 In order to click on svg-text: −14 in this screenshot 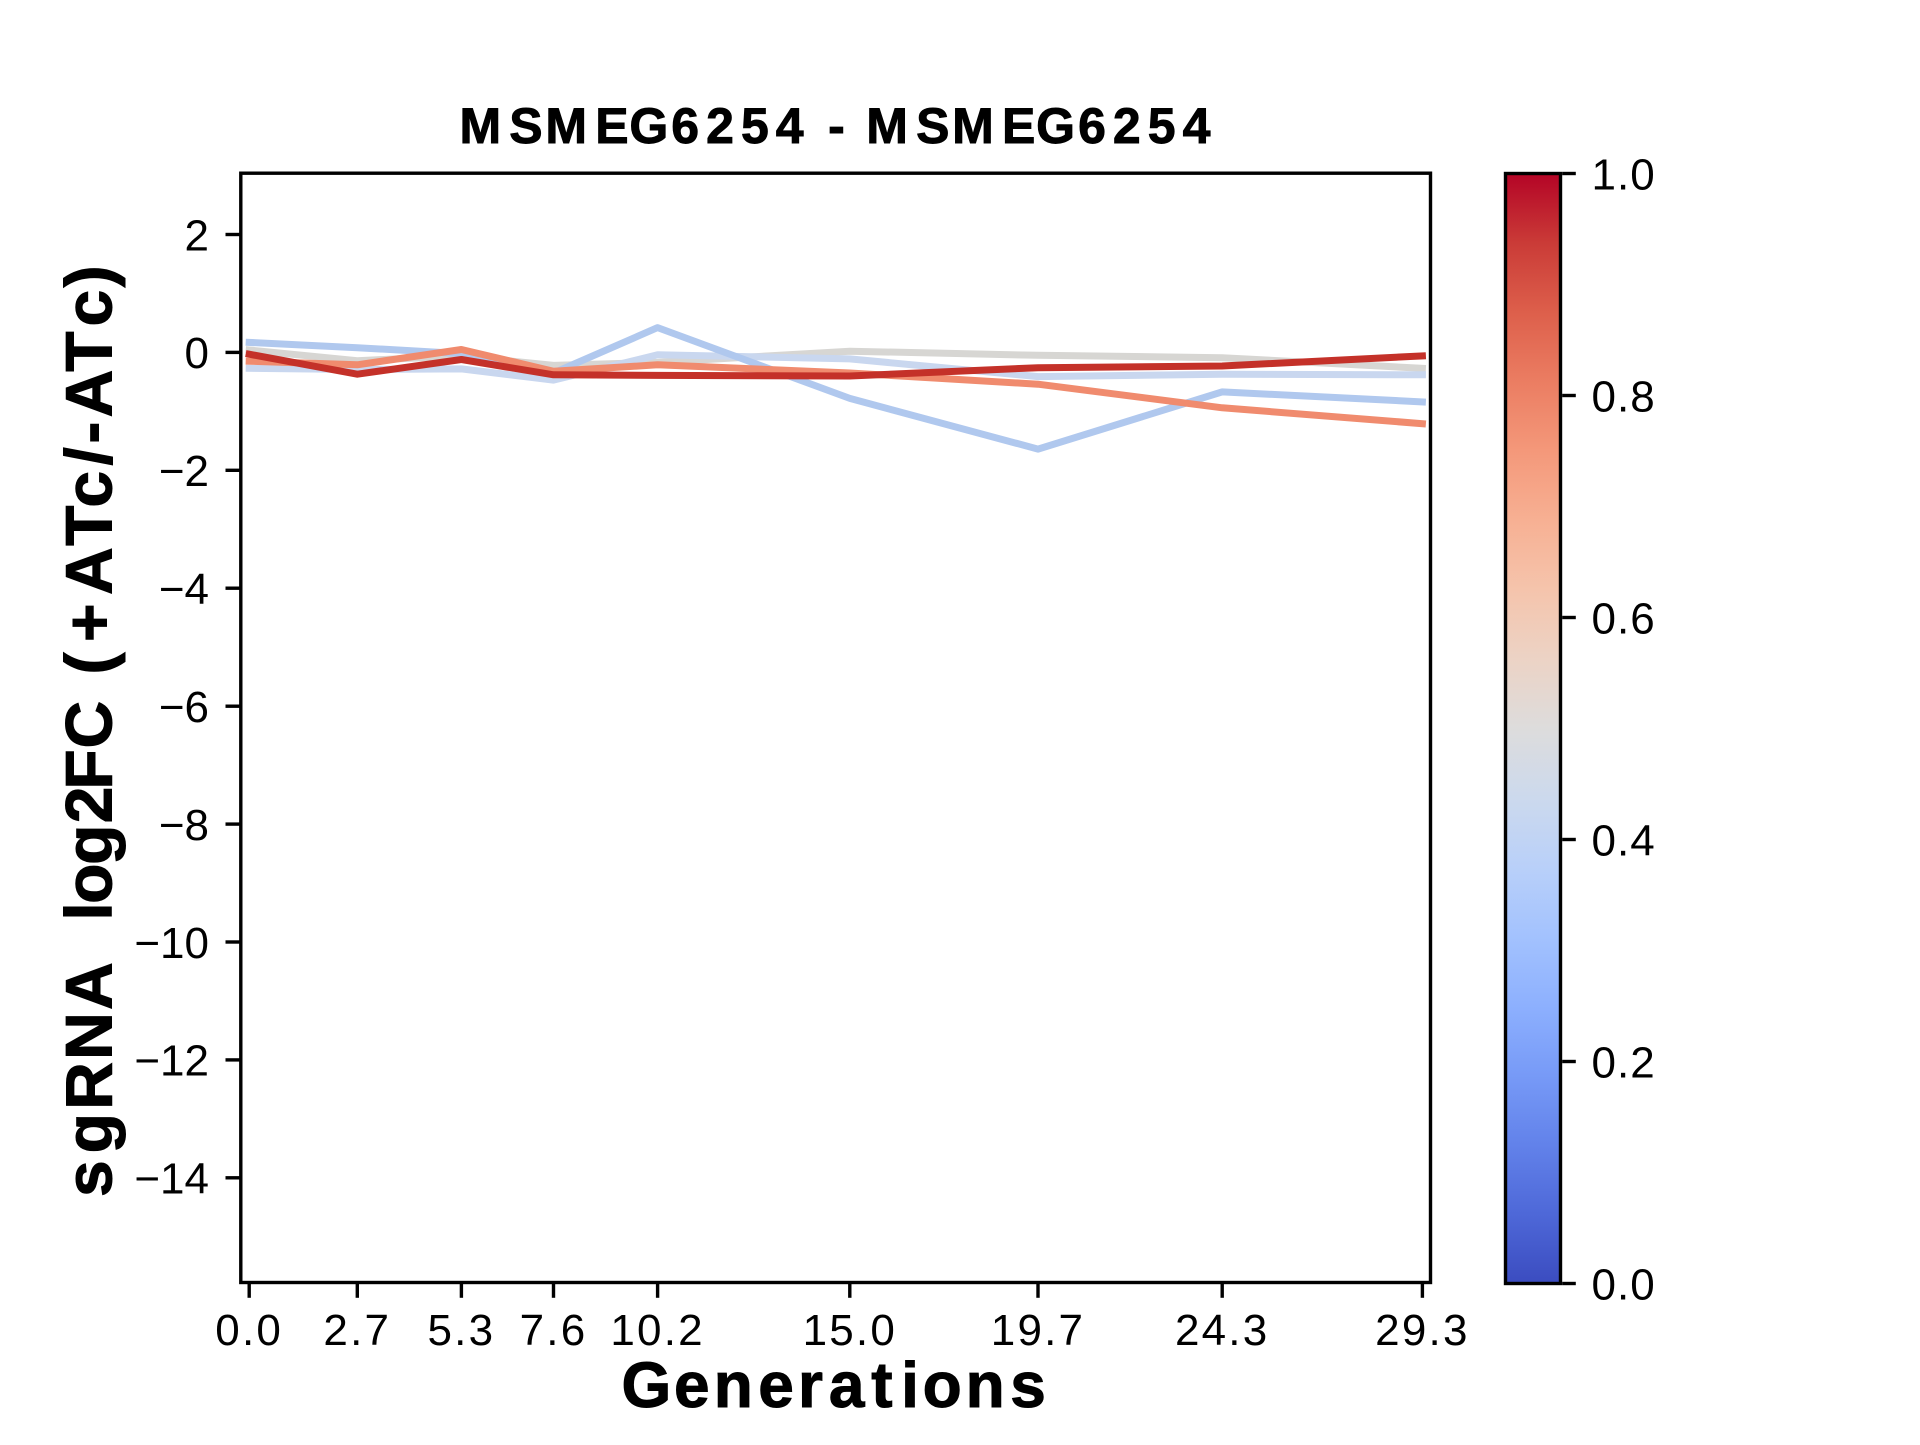, I will do `click(171, 1179)`.